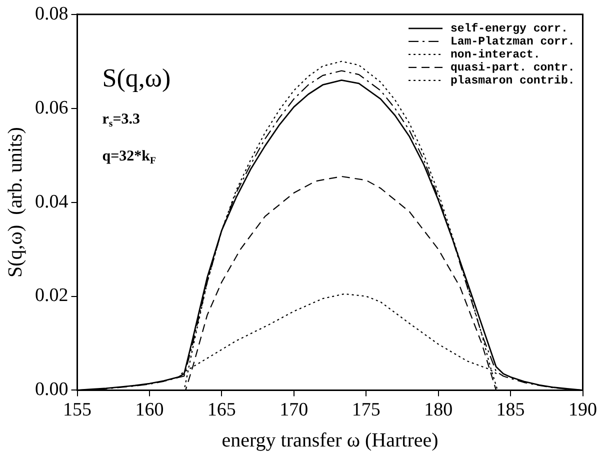  I want to click on legend-label: Lam-Platzman corr., so click(512, 41).